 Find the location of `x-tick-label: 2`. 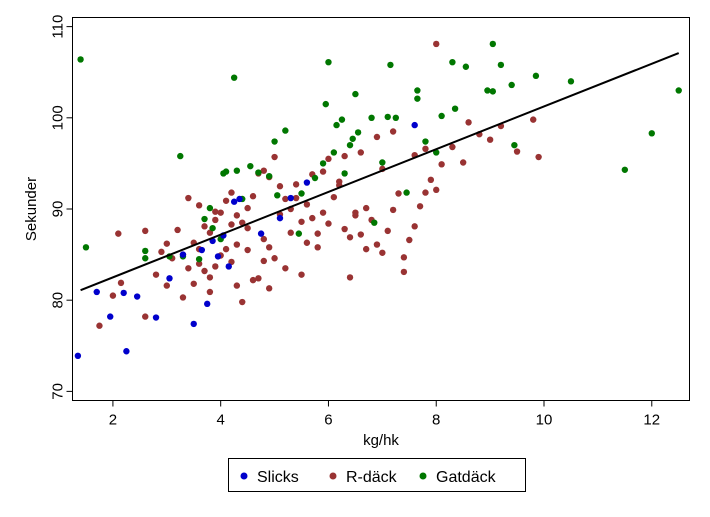

x-tick-label: 2 is located at coordinates (113, 420).